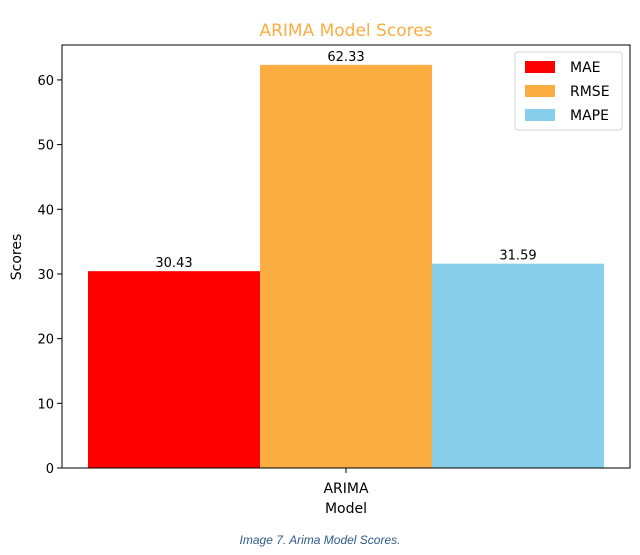 The image size is (640, 555). I want to click on legend-swatch-mae, so click(540, 67).